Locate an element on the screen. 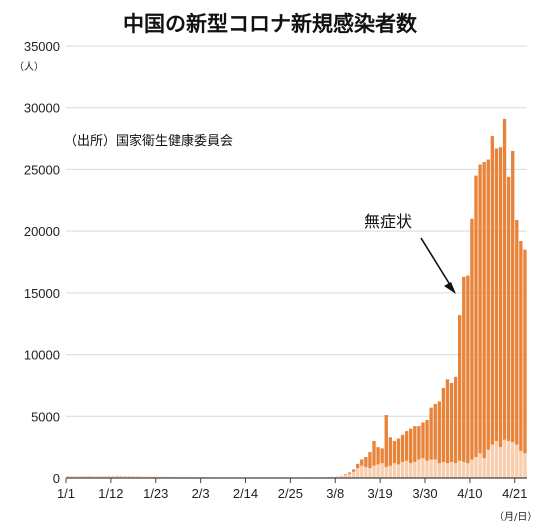  source-note: （出所）国家衛生健康委員会 is located at coordinates (148, 141).